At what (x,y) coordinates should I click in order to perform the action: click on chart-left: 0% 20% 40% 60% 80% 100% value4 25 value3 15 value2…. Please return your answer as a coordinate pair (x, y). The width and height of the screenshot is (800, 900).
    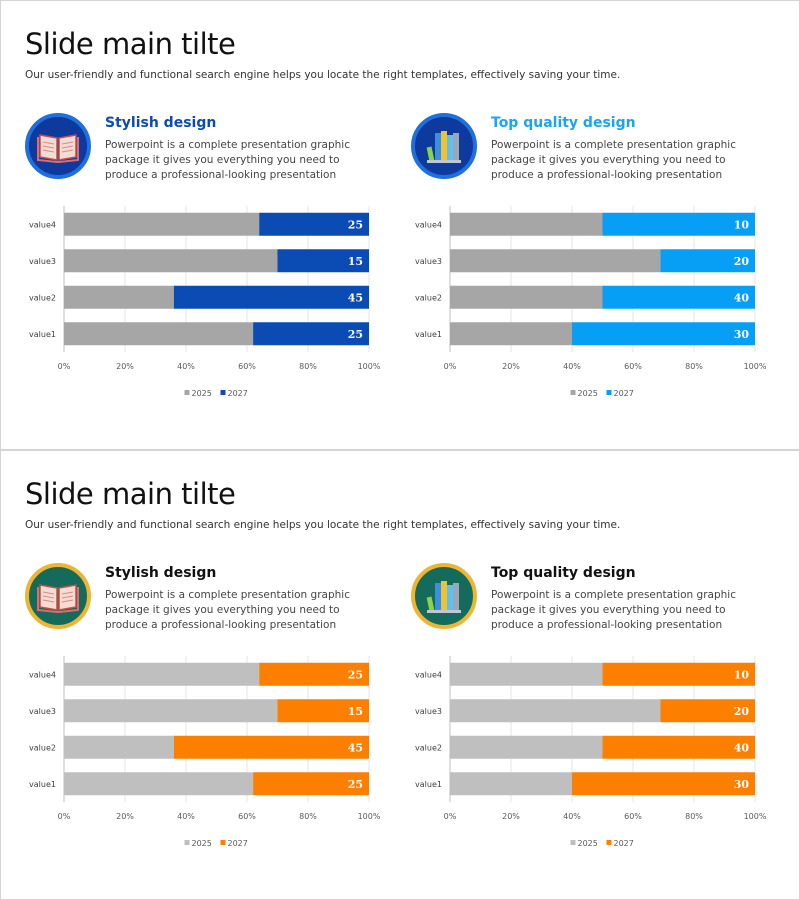
    Looking at the image, I should click on (205, 752).